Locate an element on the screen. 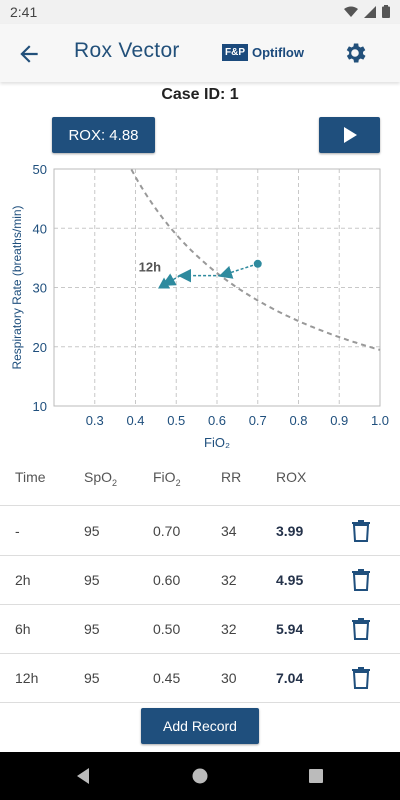 Image resolution: width=400 pixels, height=800 pixels. cell-rr: 30 is located at coordinates (229, 678).